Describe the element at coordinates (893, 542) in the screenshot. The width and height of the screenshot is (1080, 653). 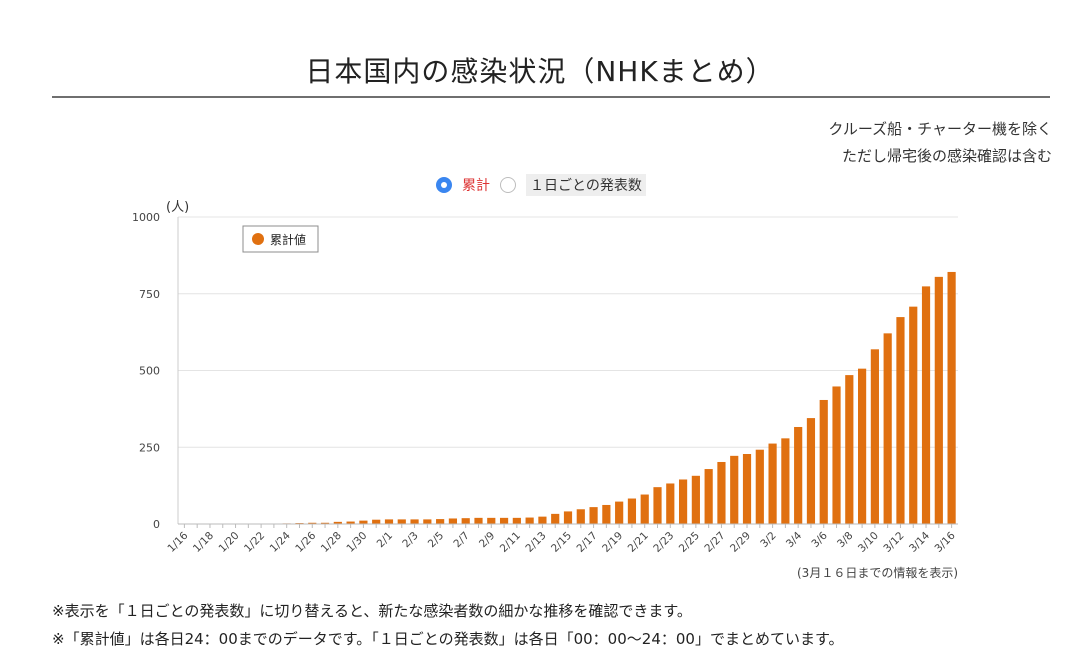
I see `x-tick-label: 3/12` at that location.